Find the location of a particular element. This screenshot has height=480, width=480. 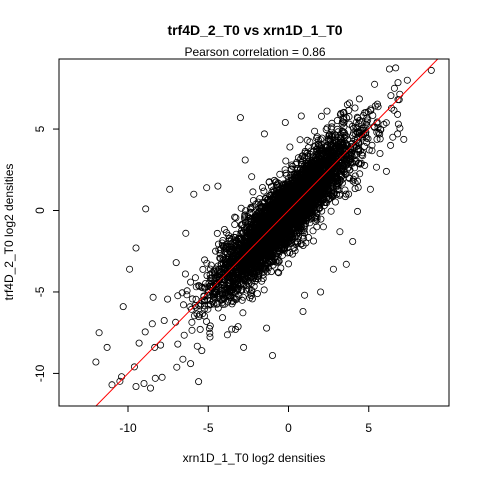

pearson-value: 0.86 is located at coordinates (314, 52).